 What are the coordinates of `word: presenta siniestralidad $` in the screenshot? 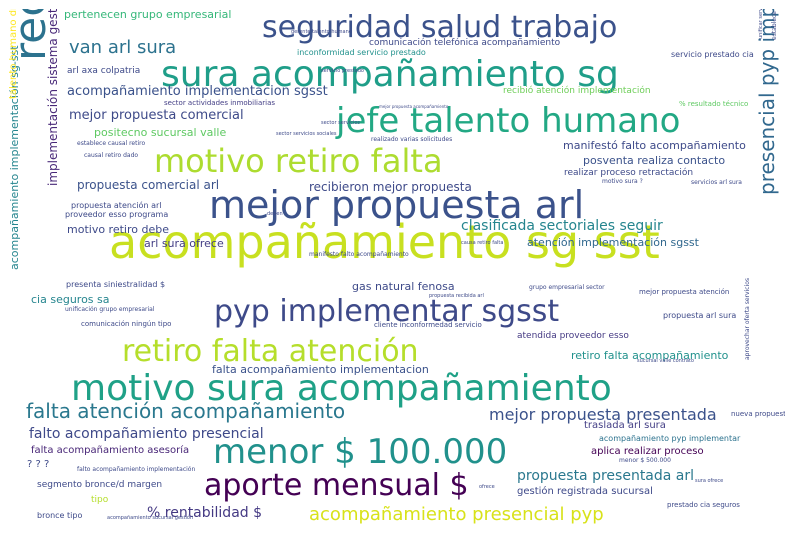 It's located at (116, 284).